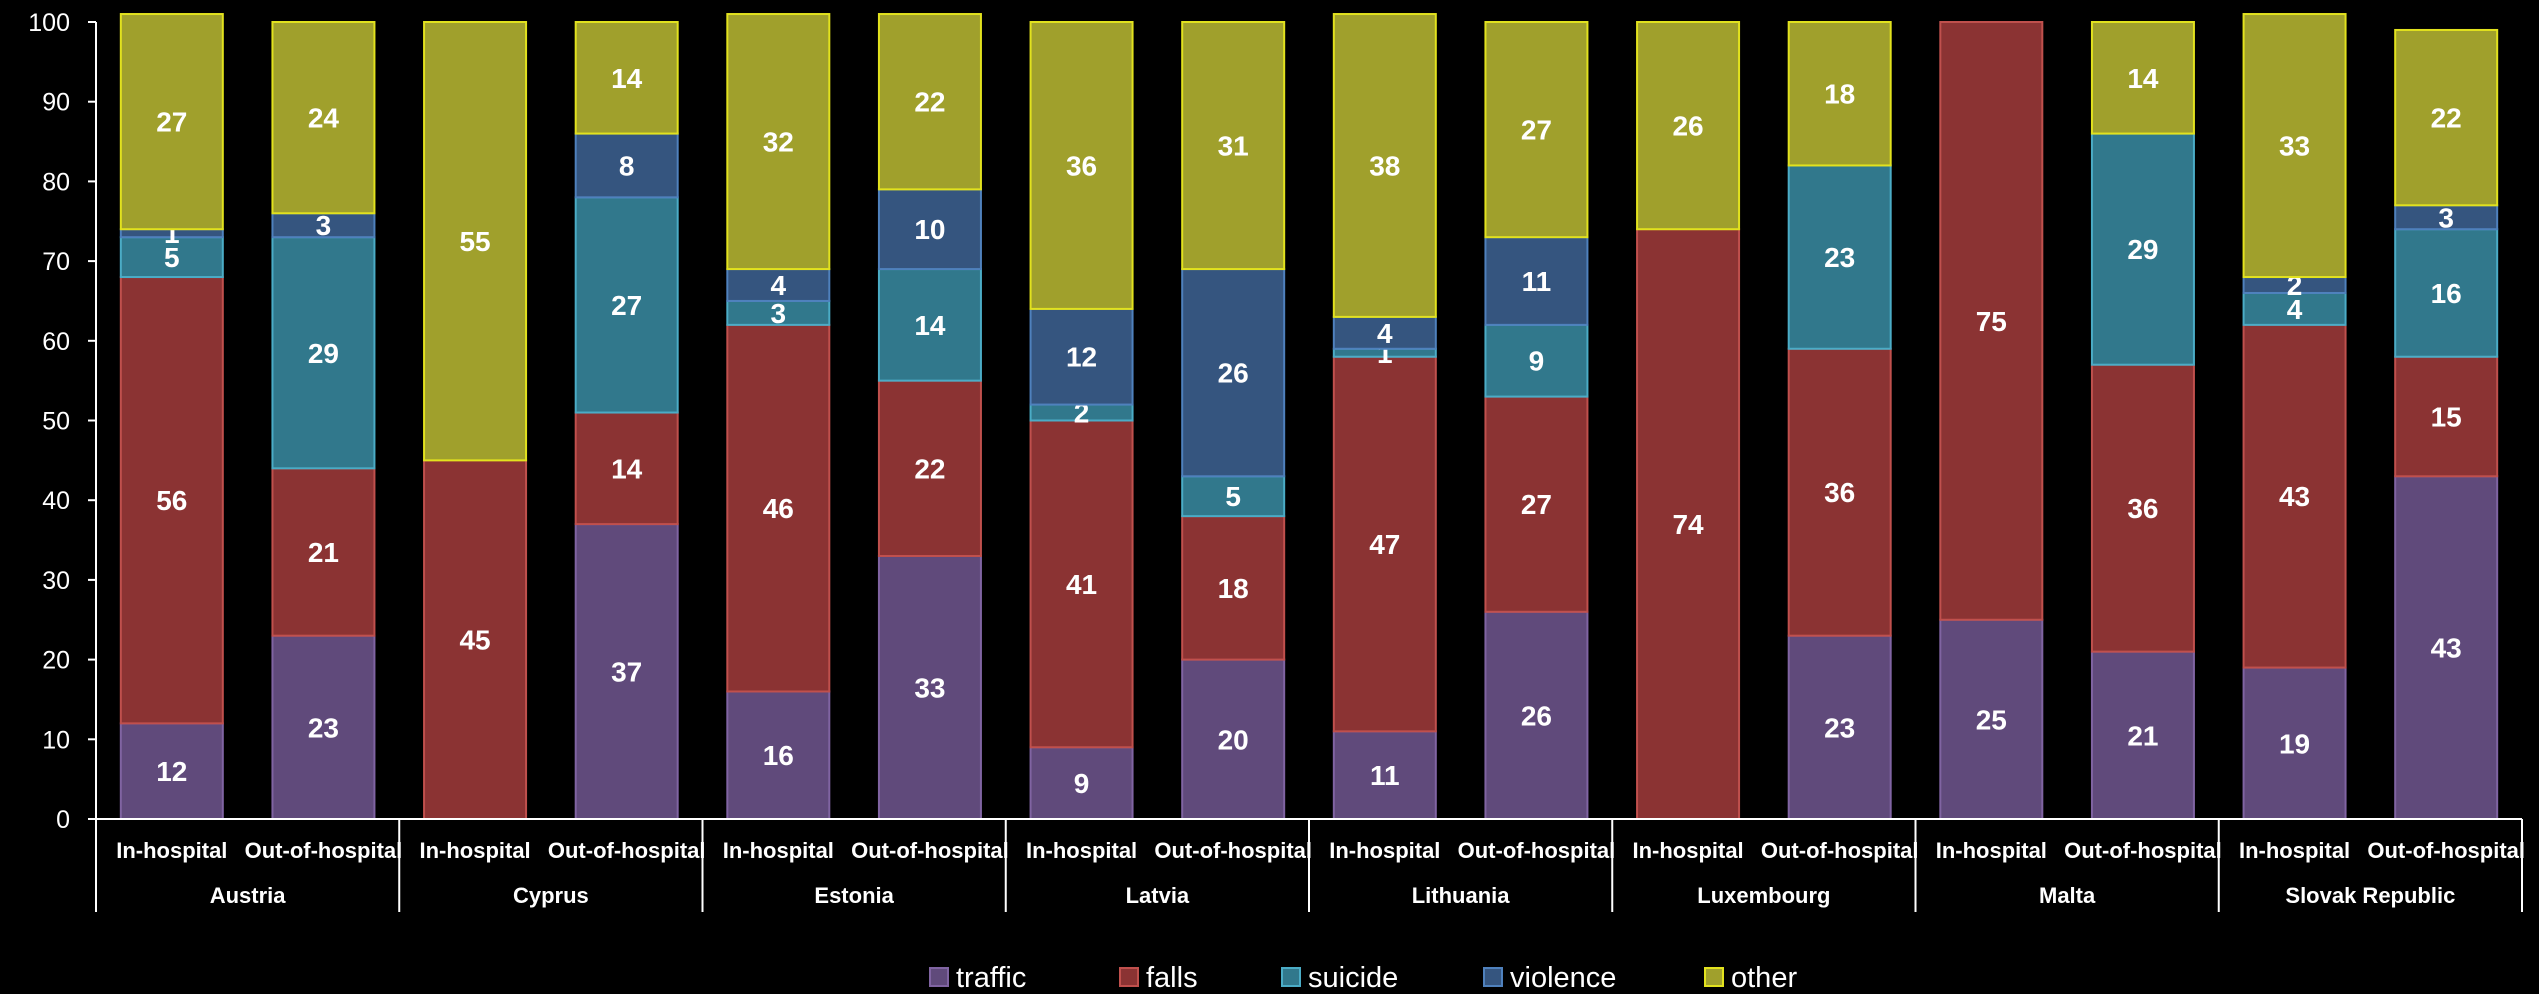 The width and height of the screenshot is (2539, 994). I want to click on data-label-other: 26, so click(1687, 126).